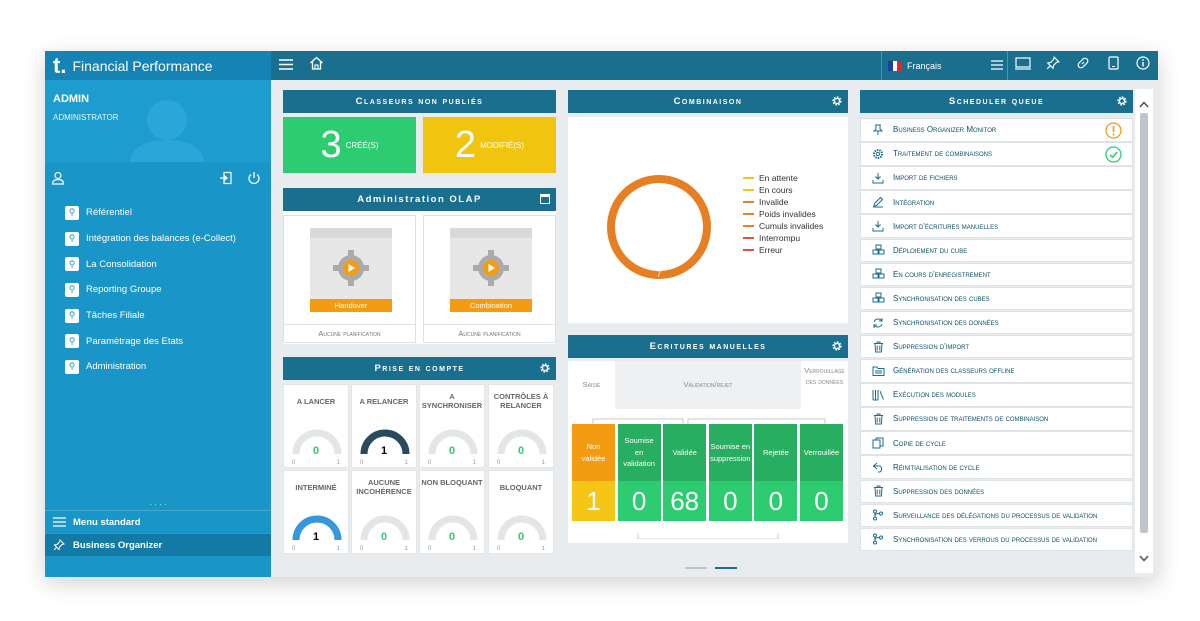 Image resolution: width=1200 pixels, height=621 pixels. Describe the element at coordinates (158, 213) in the screenshot. I see `sidebar-item-referentiel: ⚲ Référentiel` at that location.